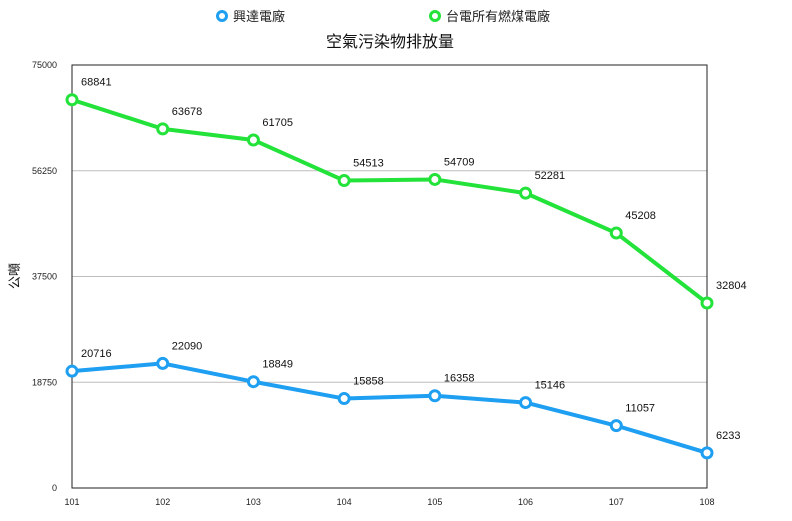  I want to click on x-axis-ticks: 101 102 103 104 105 106 107 108, so click(389, 502).